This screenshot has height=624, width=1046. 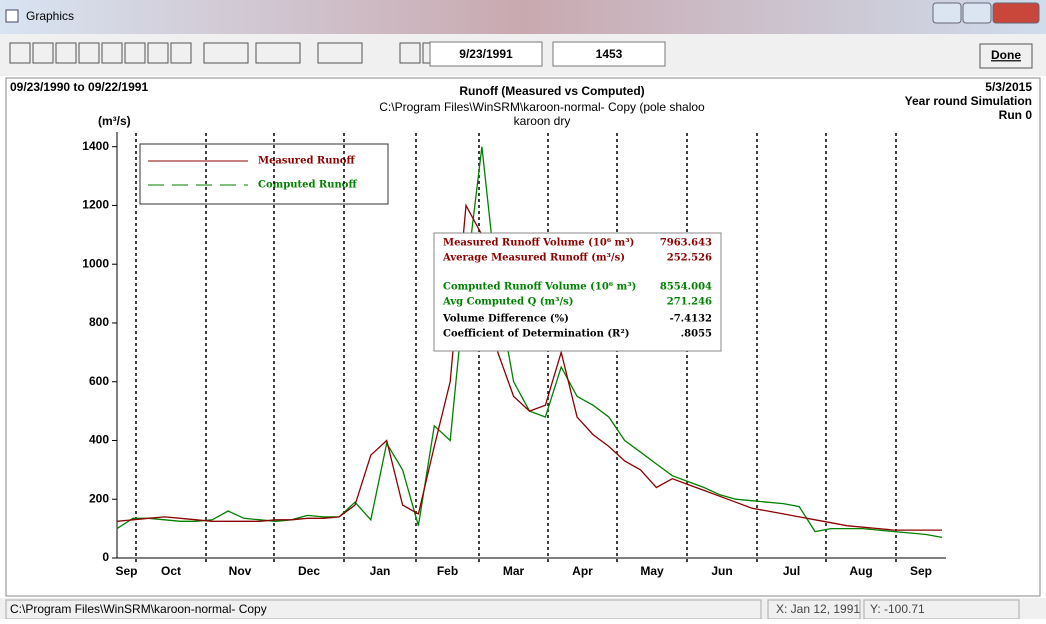 I want to click on legend, so click(x=264, y=174).